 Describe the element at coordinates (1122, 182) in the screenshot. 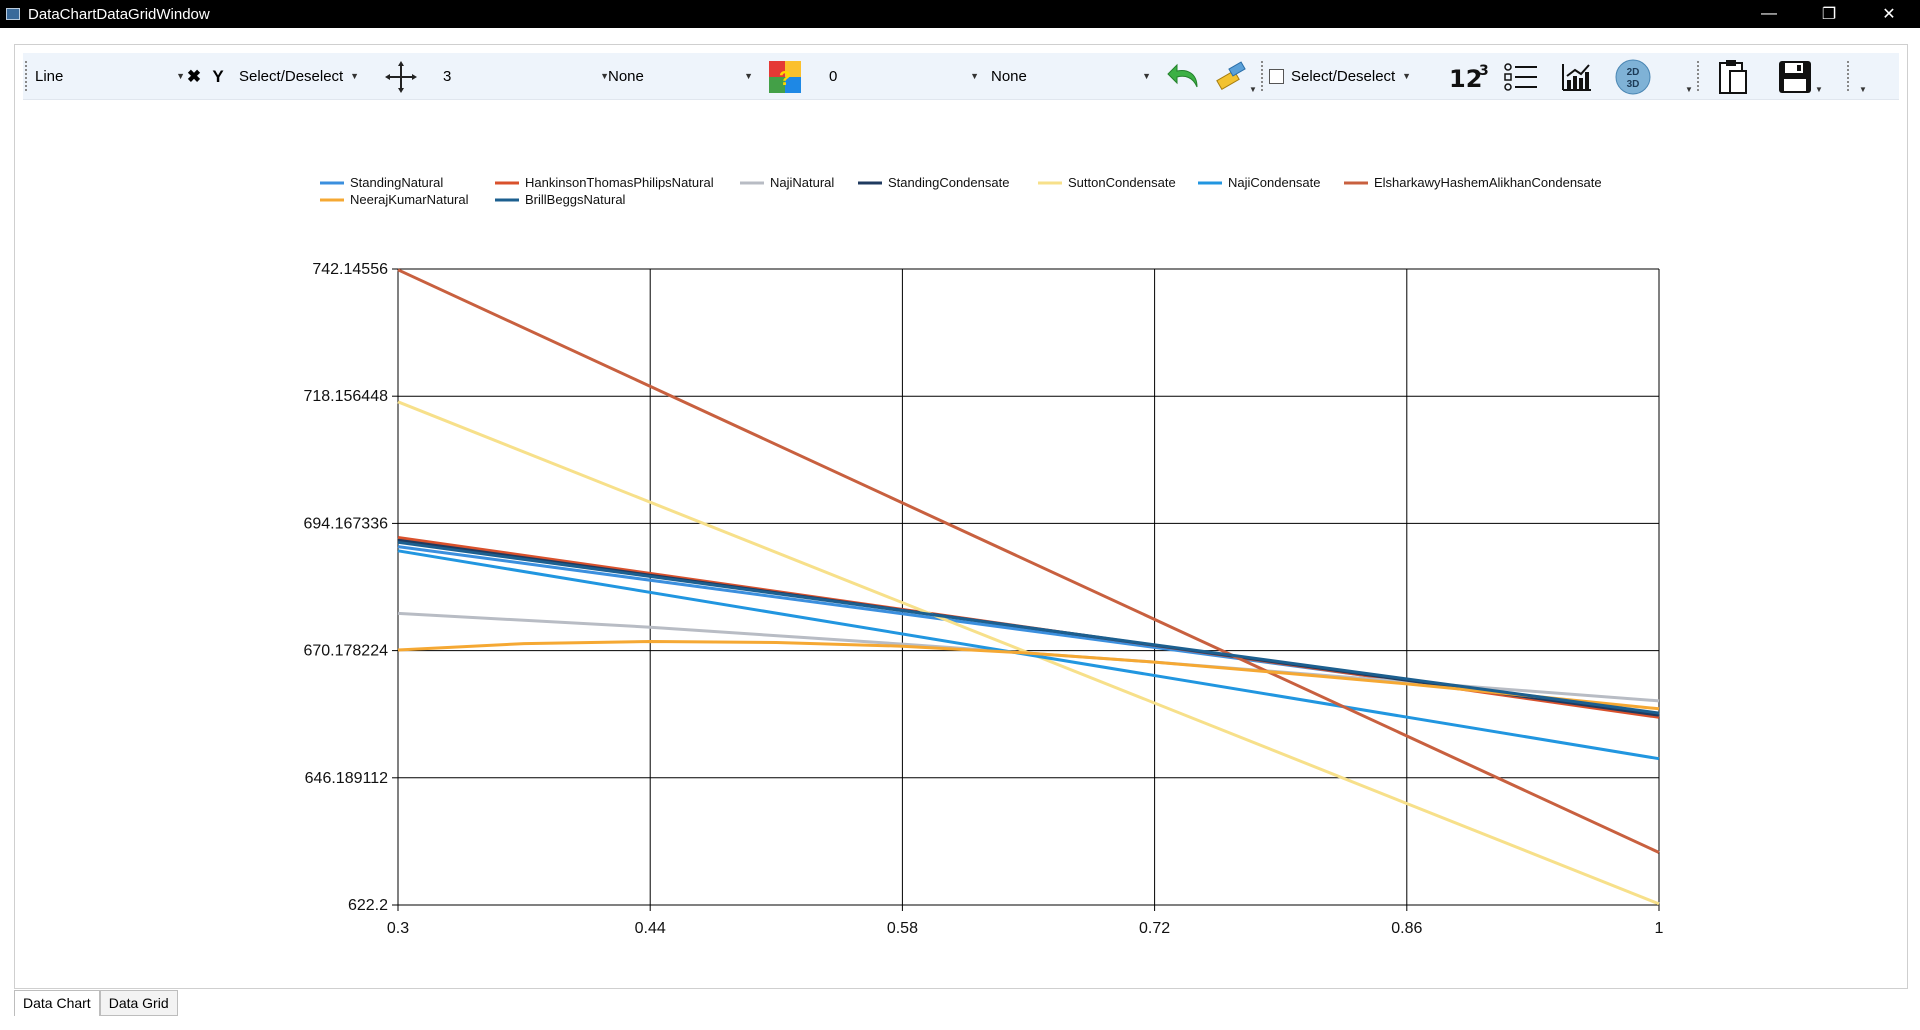

I see `legend-label: SuttonCondensate` at that location.